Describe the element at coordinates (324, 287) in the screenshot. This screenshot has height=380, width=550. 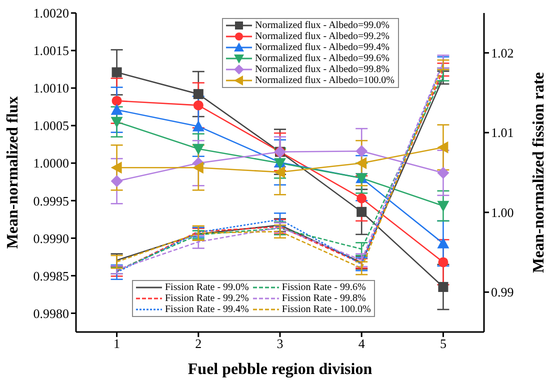
I see `legend-label: Fission Rate - 99.6%` at that location.